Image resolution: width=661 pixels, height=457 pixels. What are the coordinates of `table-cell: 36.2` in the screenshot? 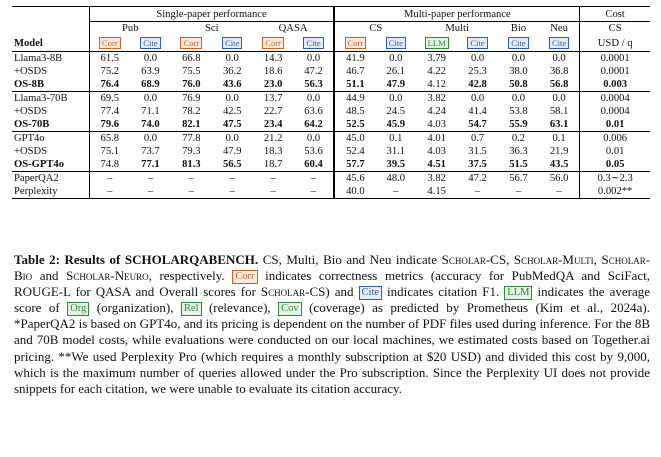 It's located at (232, 71).